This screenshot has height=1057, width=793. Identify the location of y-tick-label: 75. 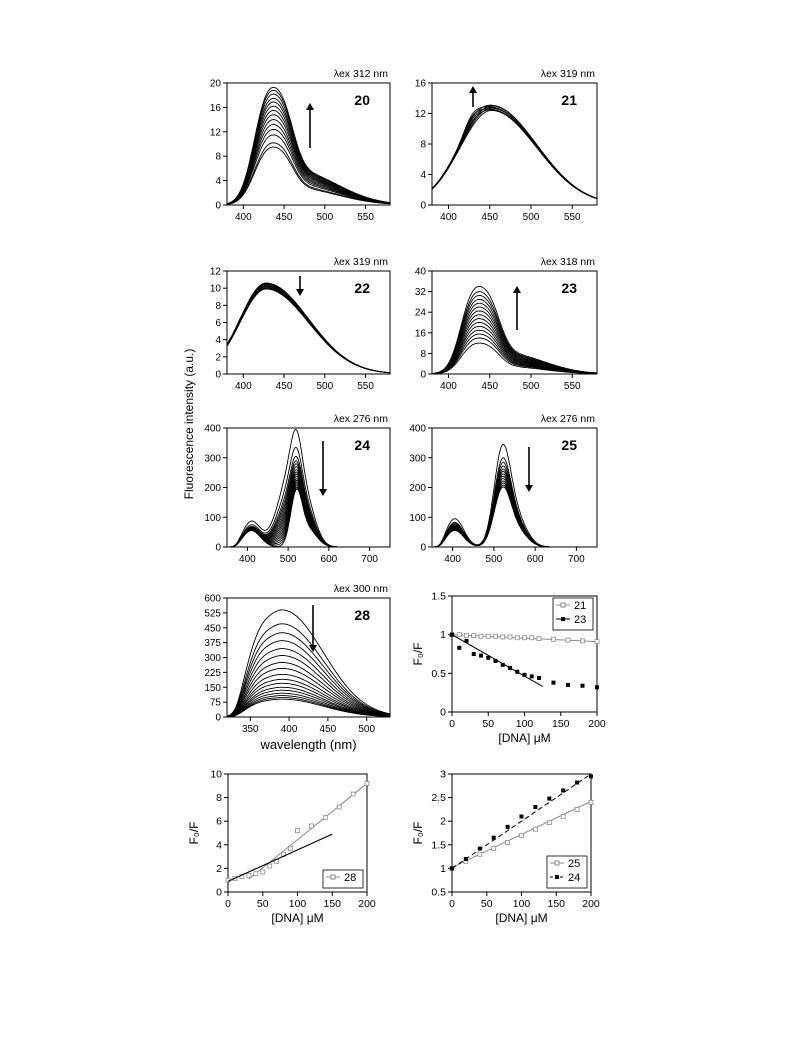
(216, 703).